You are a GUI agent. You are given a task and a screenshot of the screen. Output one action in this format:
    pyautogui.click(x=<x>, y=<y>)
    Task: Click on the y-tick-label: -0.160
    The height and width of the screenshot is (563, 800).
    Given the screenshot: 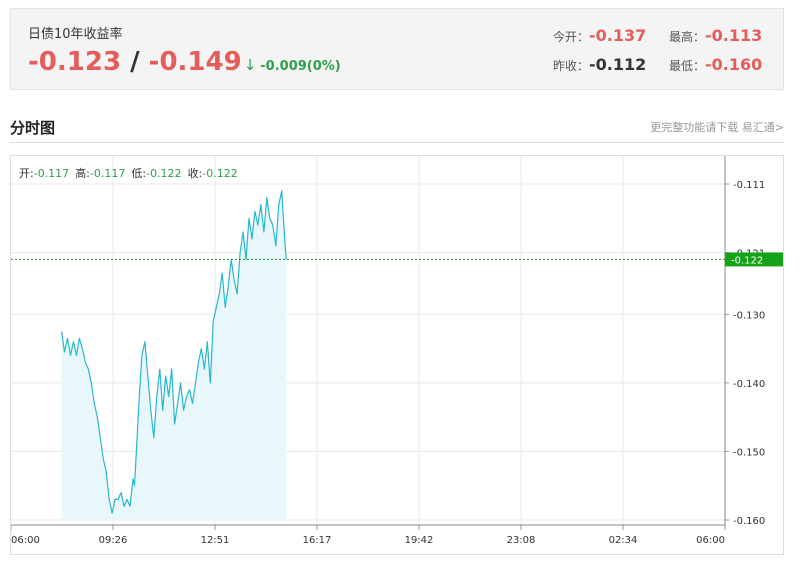 What is the action you would take?
    pyautogui.click(x=749, y=521)
    